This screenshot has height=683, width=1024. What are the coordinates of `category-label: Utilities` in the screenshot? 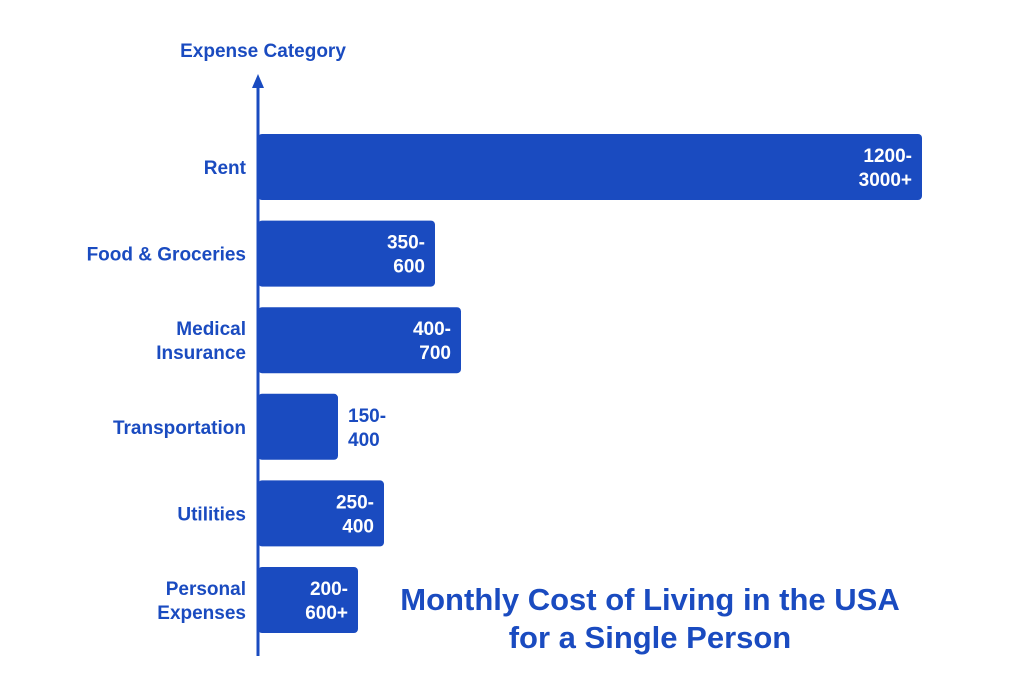 It's located at (211, 514).